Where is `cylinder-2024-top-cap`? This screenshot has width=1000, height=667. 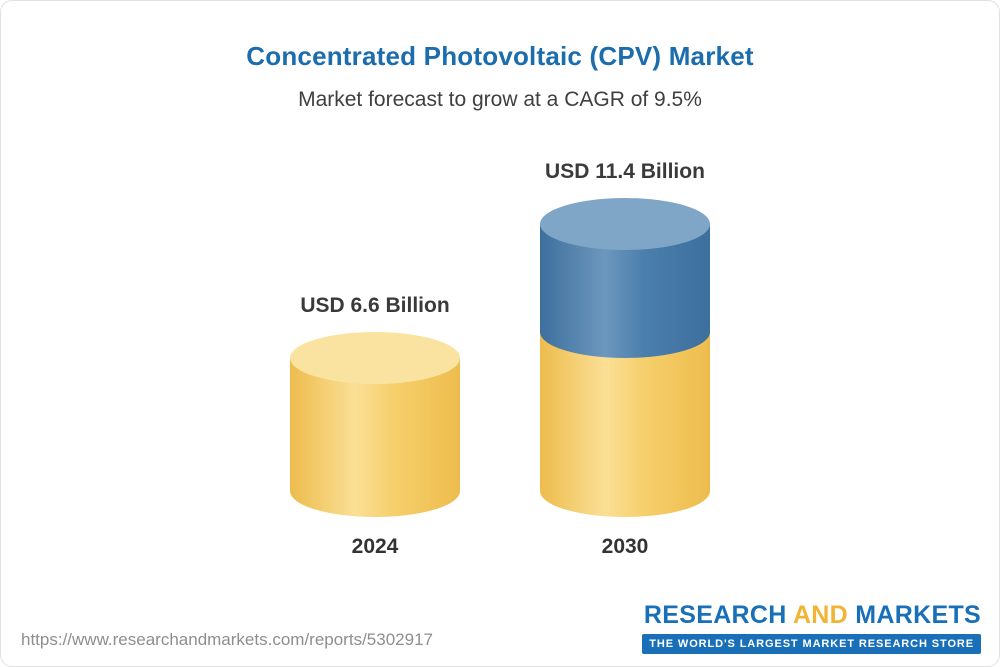 cylinder-2024-top-cap is located at coordinates (375, 358).